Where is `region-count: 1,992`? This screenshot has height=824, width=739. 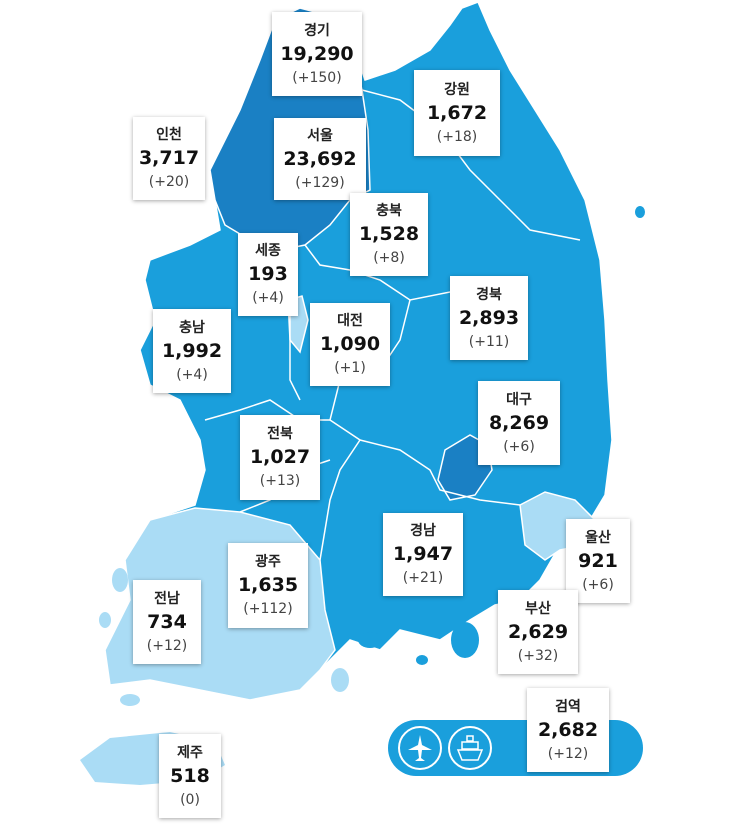 region-count: 1,992 is located at coordinates (192, 350).